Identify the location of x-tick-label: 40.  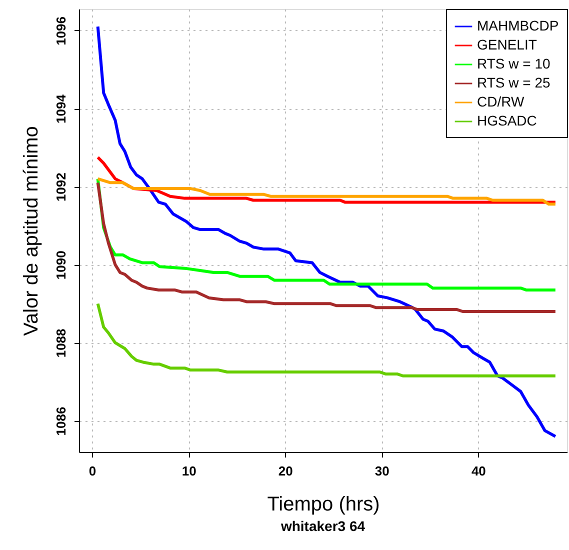
(478, 471).